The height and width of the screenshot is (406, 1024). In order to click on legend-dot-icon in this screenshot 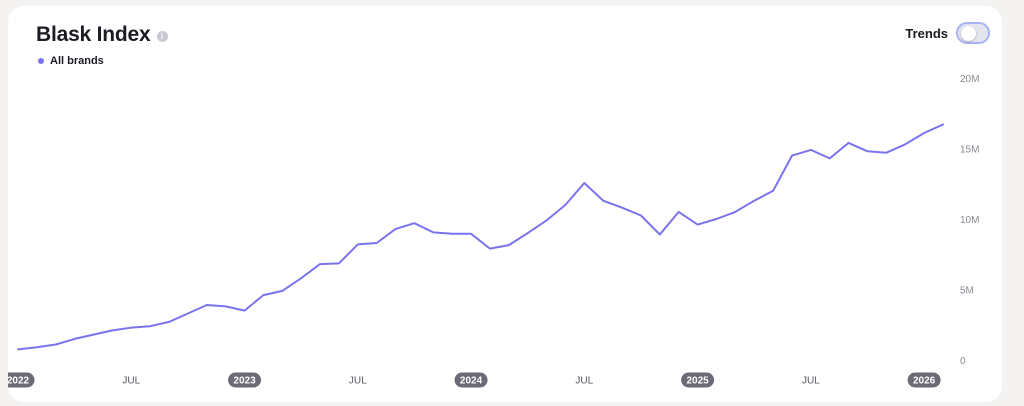, I will do `click(41, 61)`.